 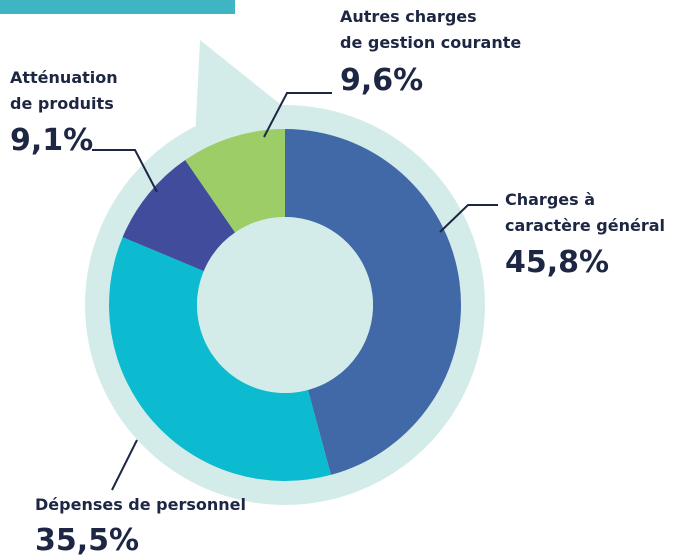 What do you see at coordinates (585, 212) in the screenshot?
I see `category-label: Charges à caractère général` at bounding box center [585, 212].